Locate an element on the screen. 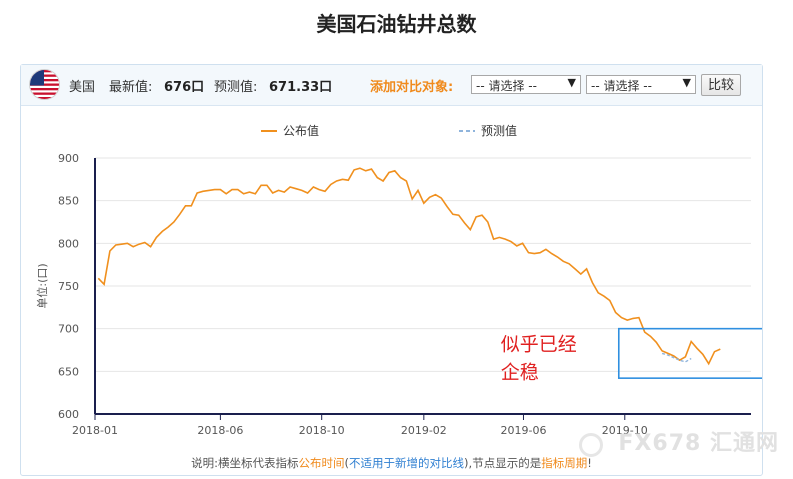 The height and width of the screenshot is (479, 793). page-title: 美国石油钻井总数 is located at coordinates (396, 24).